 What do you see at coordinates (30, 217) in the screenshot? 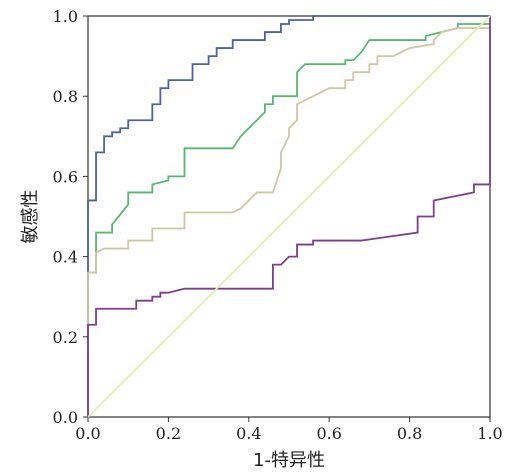
I see `y-axis-title: 敏感性` at bounding box center [30, 217].